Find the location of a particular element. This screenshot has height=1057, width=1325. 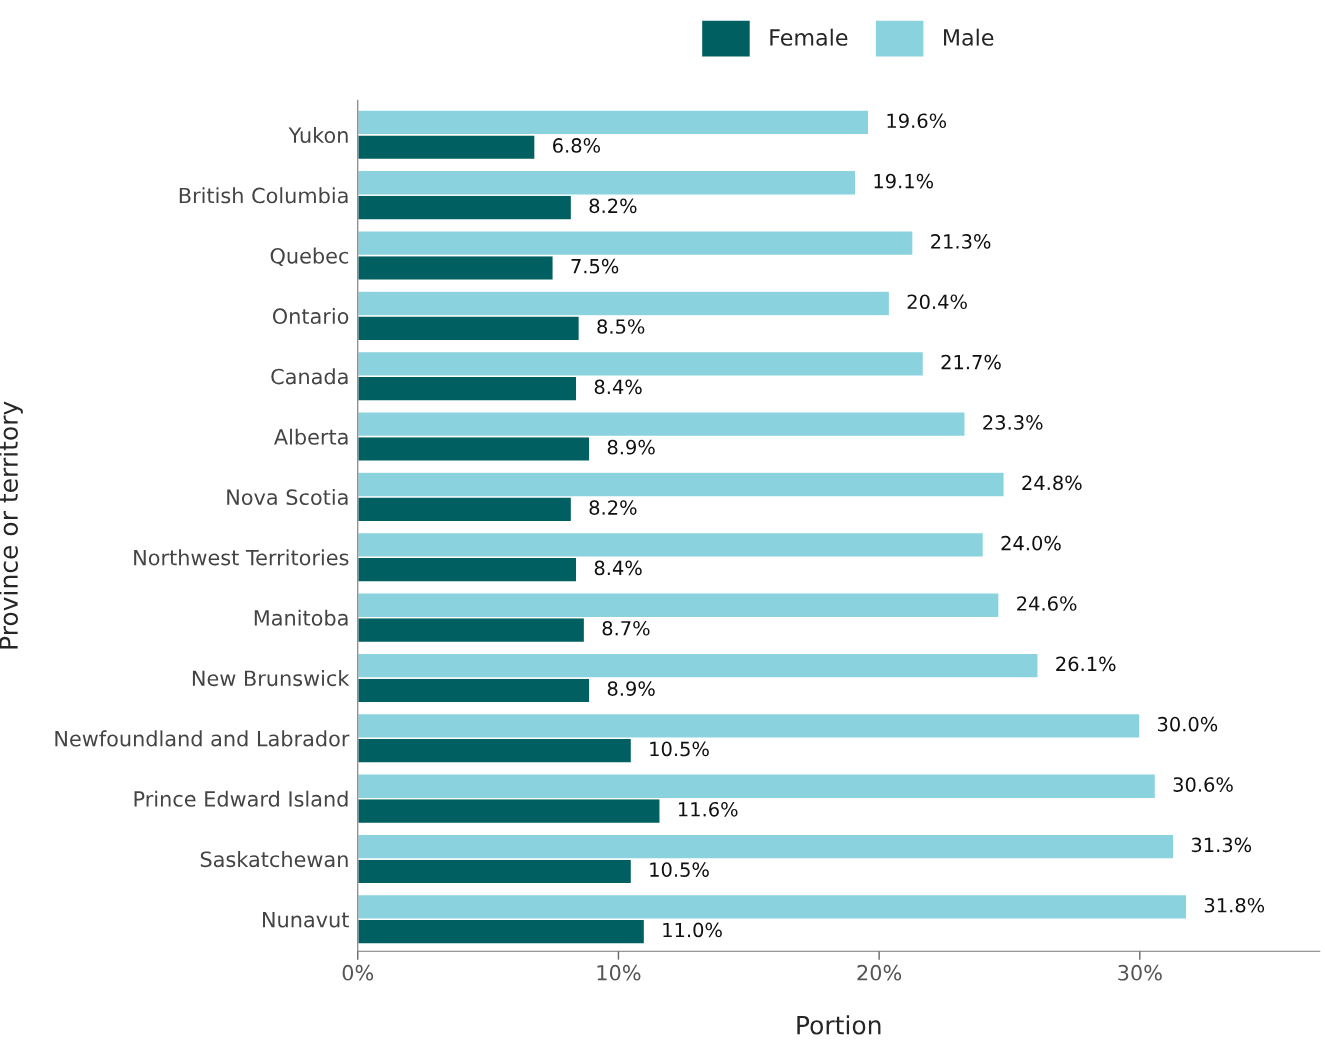

legend-label: Male is located at coordinates (969, 37).